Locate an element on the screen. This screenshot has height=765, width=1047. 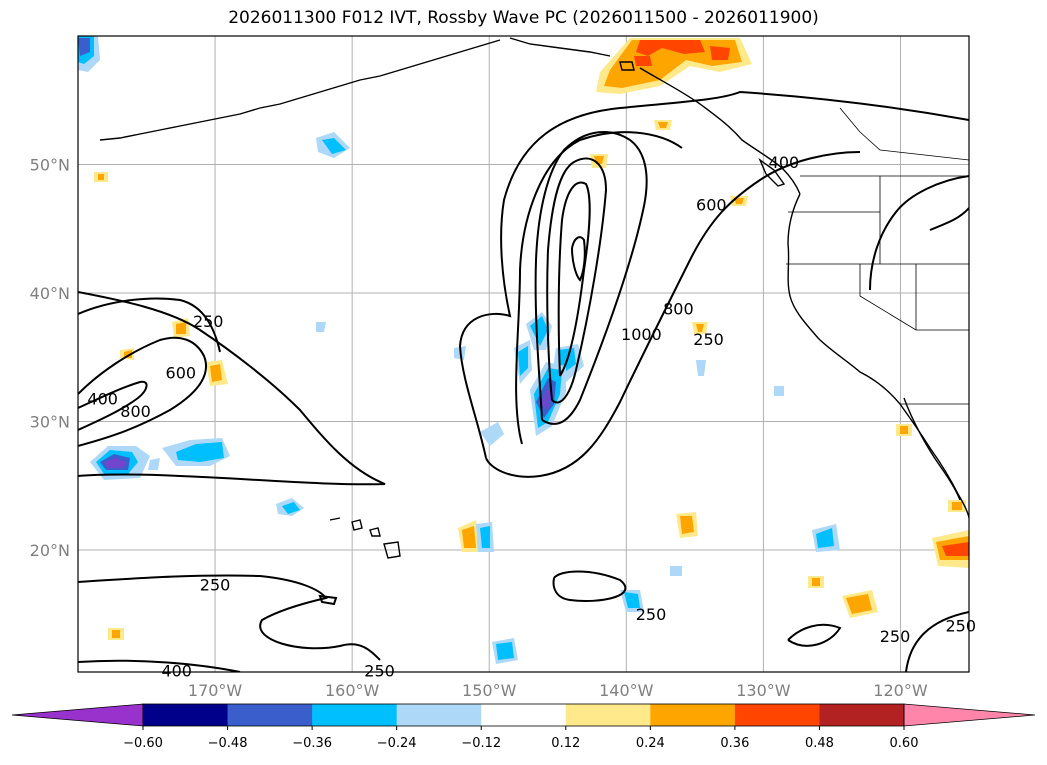
colorbar-tick-label: −0.48 is located at coordinates (228, 743).